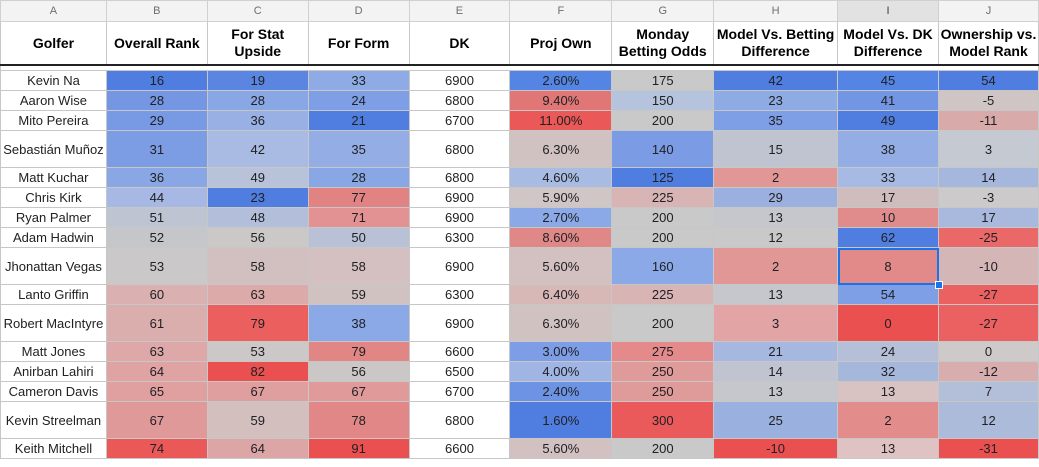 The image size is (1039, 467). Describe the element at coordinates (358, 351) in the screenshot. I see `cell-form: 79` at that location.